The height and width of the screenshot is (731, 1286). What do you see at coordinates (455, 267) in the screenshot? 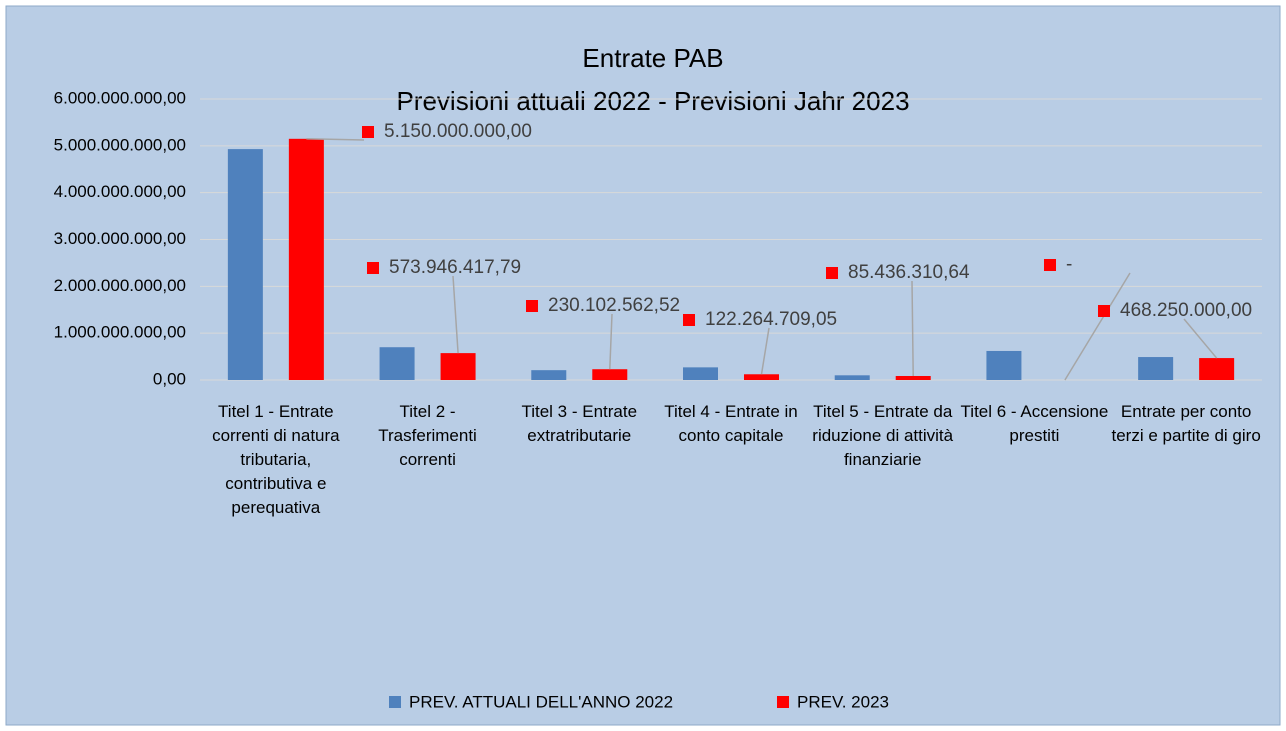
I see `data-label: 573.946.417,79` at bounding box center [455, 267].